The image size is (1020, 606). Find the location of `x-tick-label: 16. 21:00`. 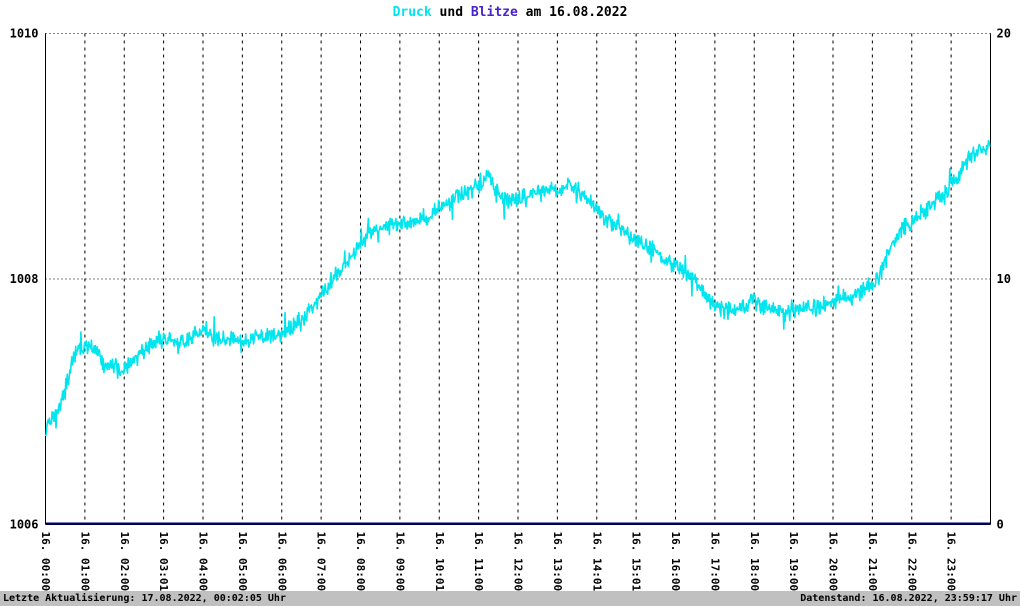

x-tick-label: 16. 21:00 is located at coordinates (872, 562).